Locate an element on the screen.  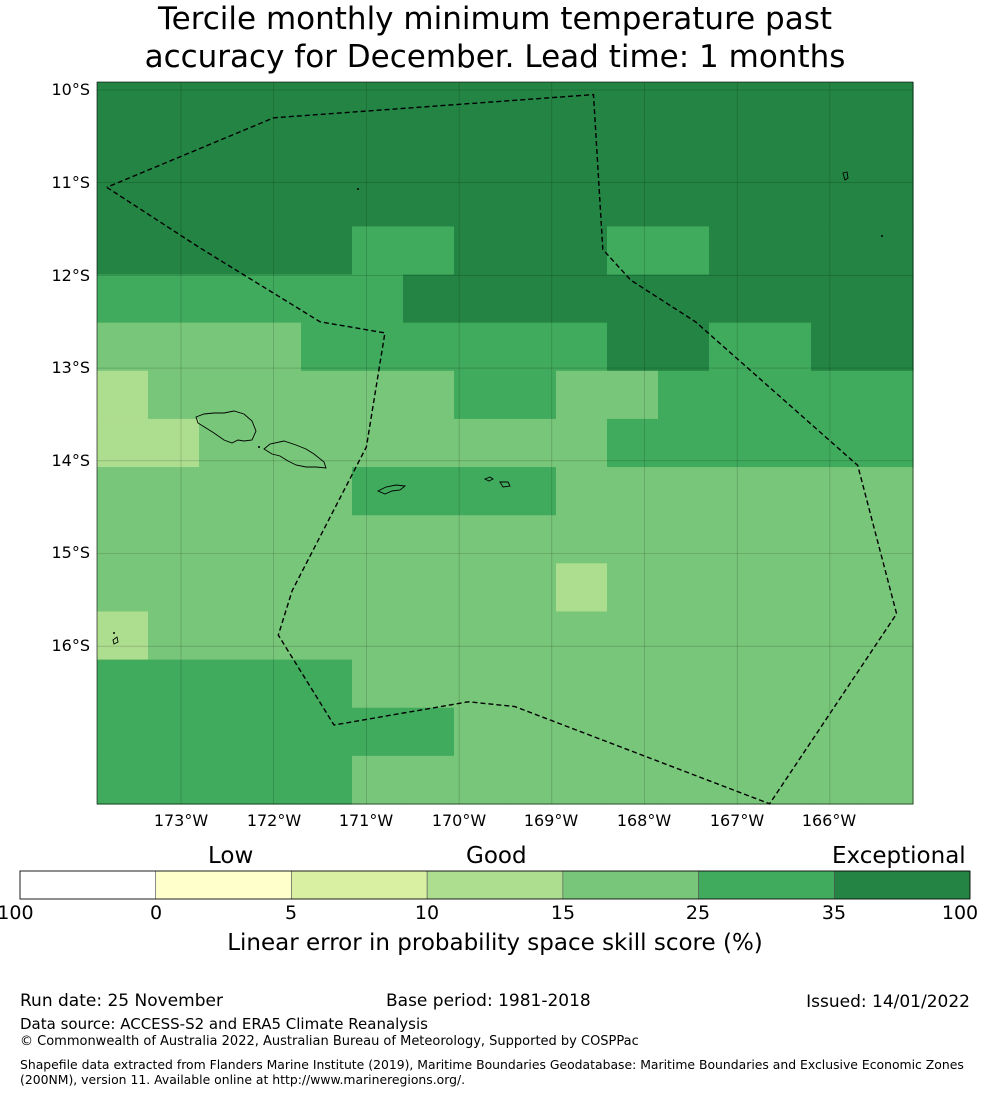
lon-label: 166°W is located at coordinates (829, 820).